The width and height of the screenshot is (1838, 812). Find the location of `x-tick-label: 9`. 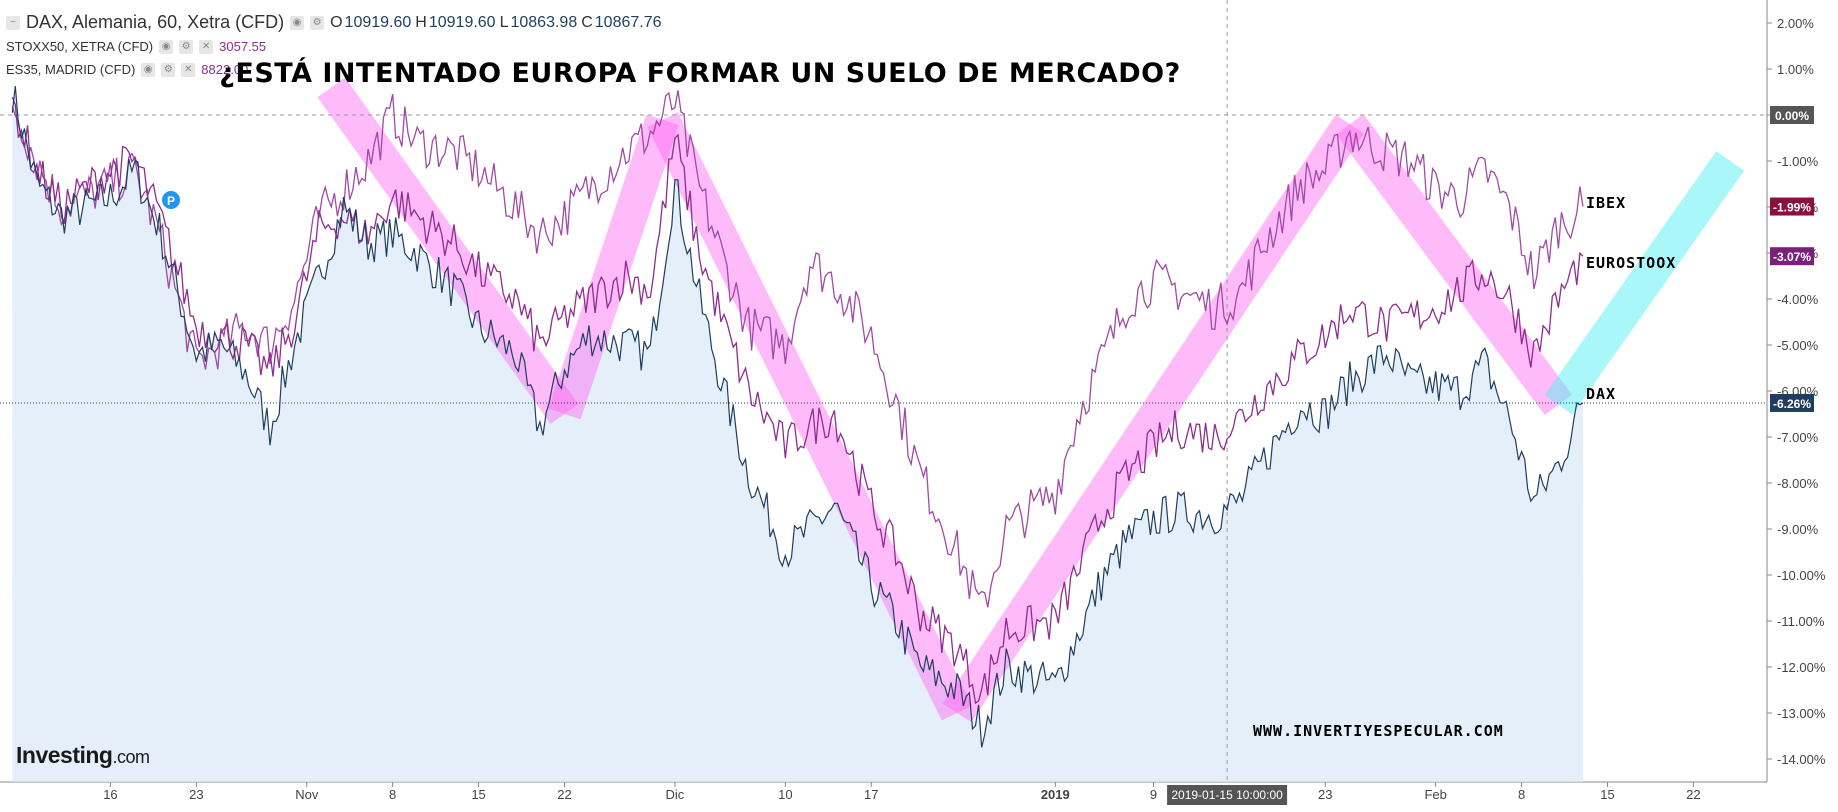

x-tick-label: 9 is located at coordinates (1153, 794).